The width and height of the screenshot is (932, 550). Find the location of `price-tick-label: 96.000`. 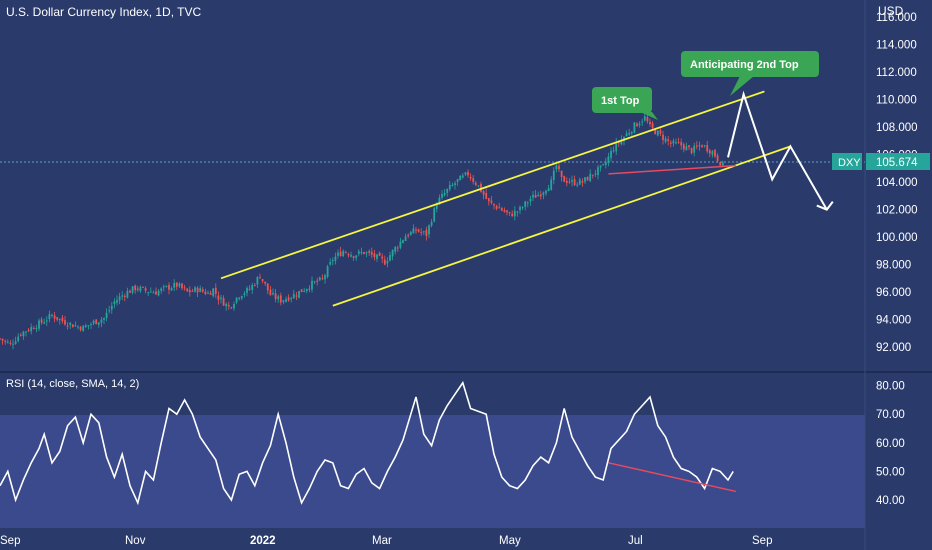

price-tick-label: 96.000 is located at coordinates (893, 293).